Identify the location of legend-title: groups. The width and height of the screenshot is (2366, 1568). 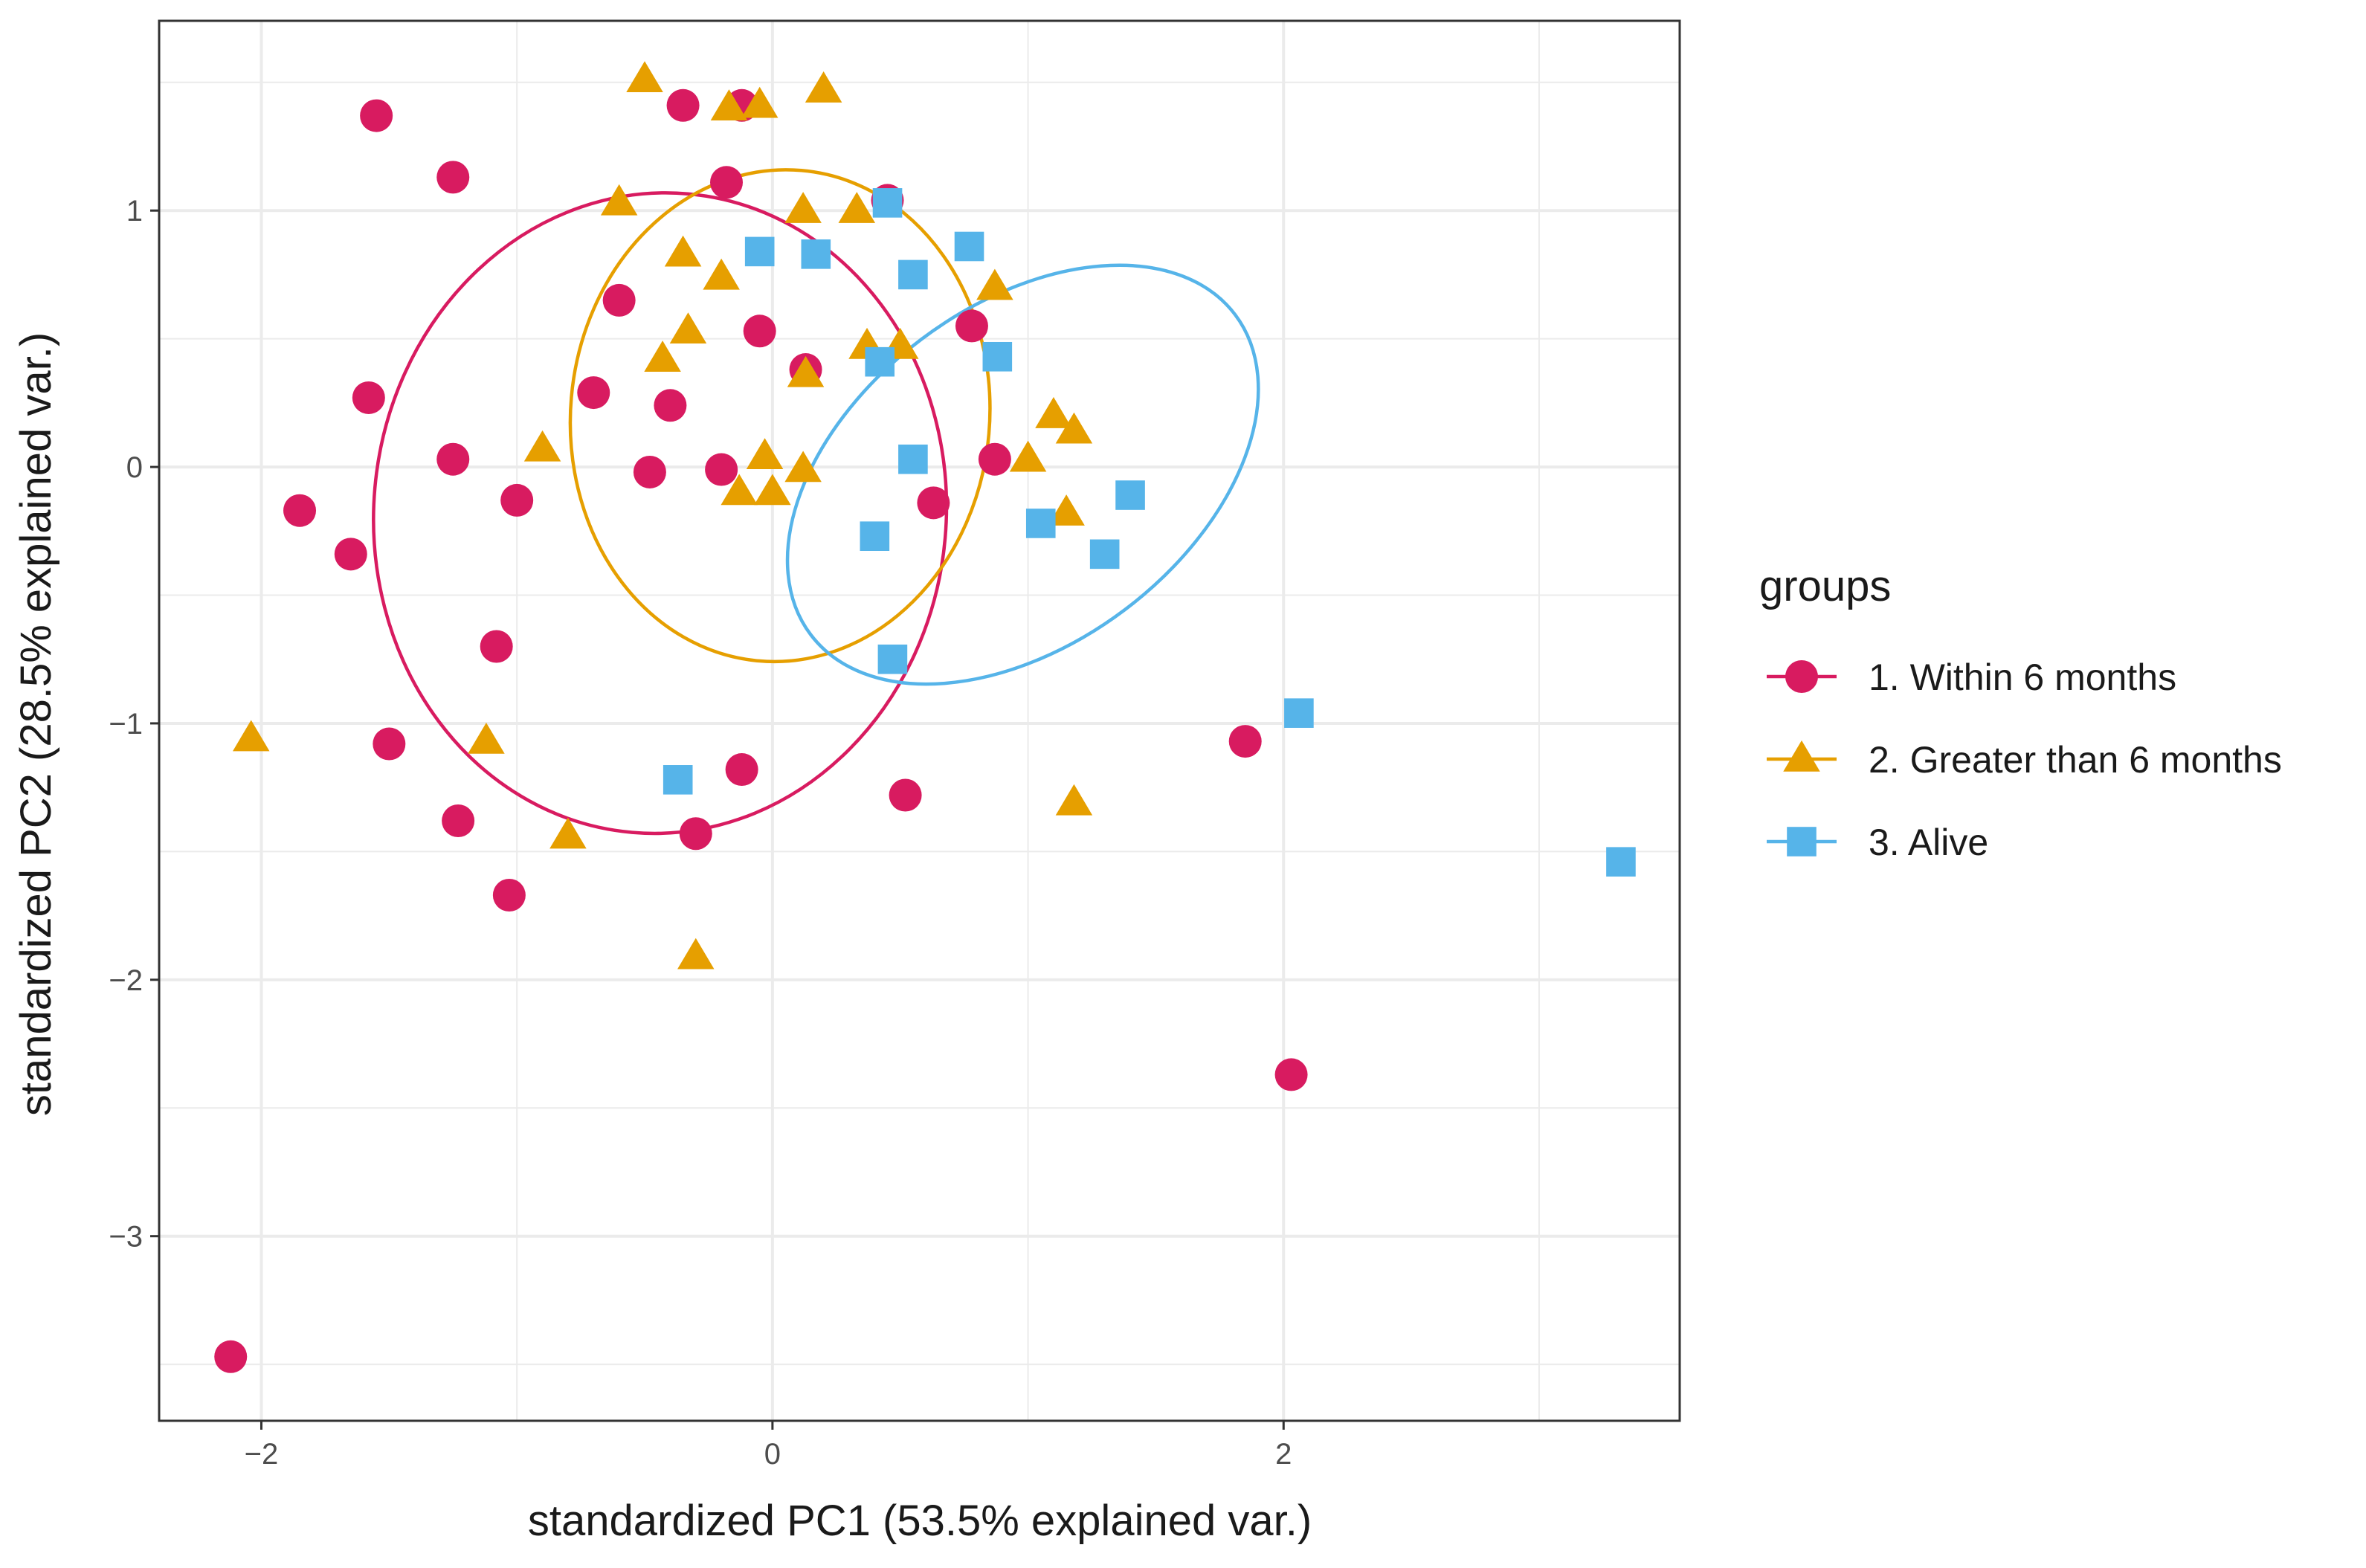
(1825, 586).